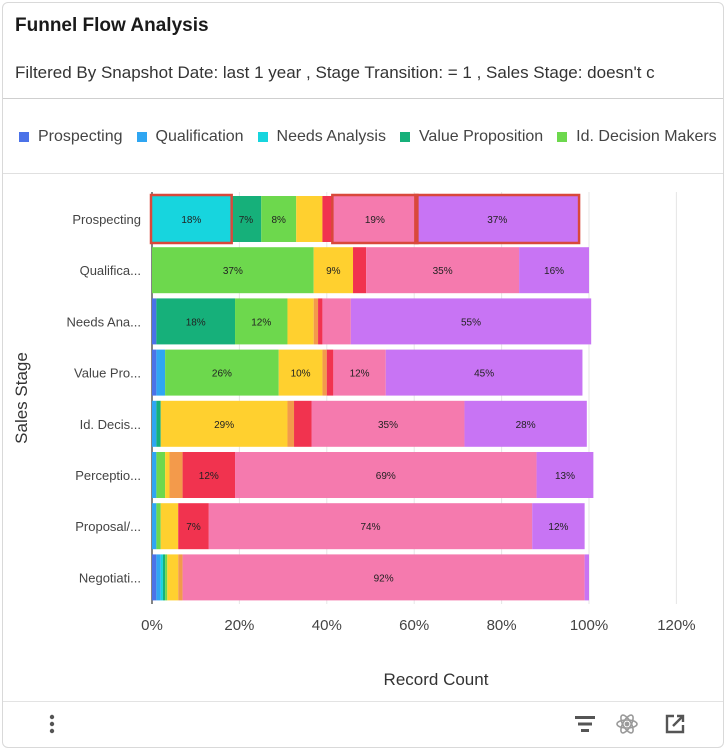 The image size is (727, 750). Describe the element at coordinates (436, 679) in the screenshot. I see `x-axis-title: Record Count` at that location.